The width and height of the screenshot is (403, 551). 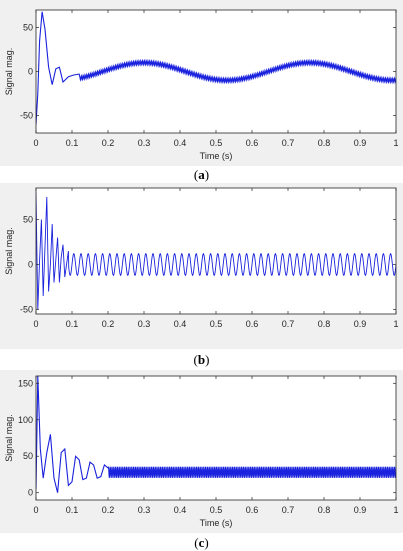 I want to click on y-tick-label: 150, so click(x=25, y=383).